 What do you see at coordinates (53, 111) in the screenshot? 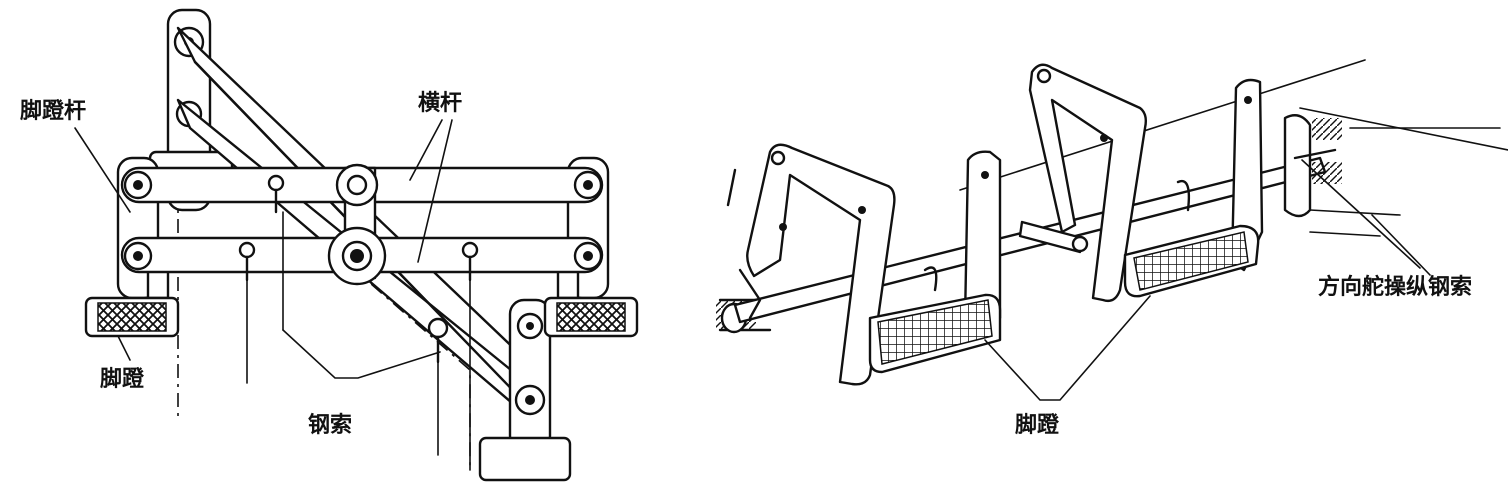
I see `label-pedal-bar: 脚蹬杆` at bounding box center [53, 111].